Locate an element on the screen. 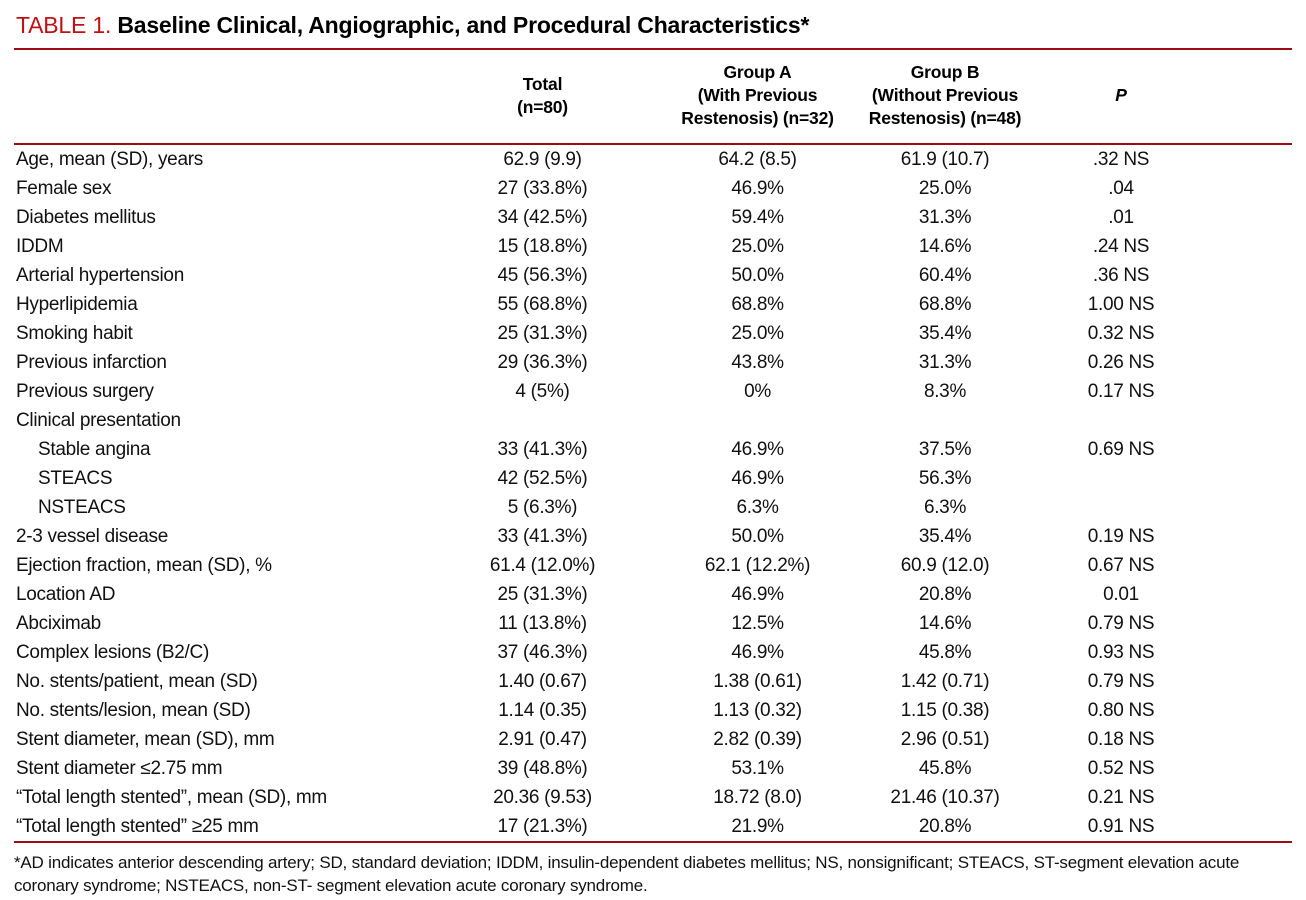  cell-group-a: 59.4% is located at coordinates (757, 217).